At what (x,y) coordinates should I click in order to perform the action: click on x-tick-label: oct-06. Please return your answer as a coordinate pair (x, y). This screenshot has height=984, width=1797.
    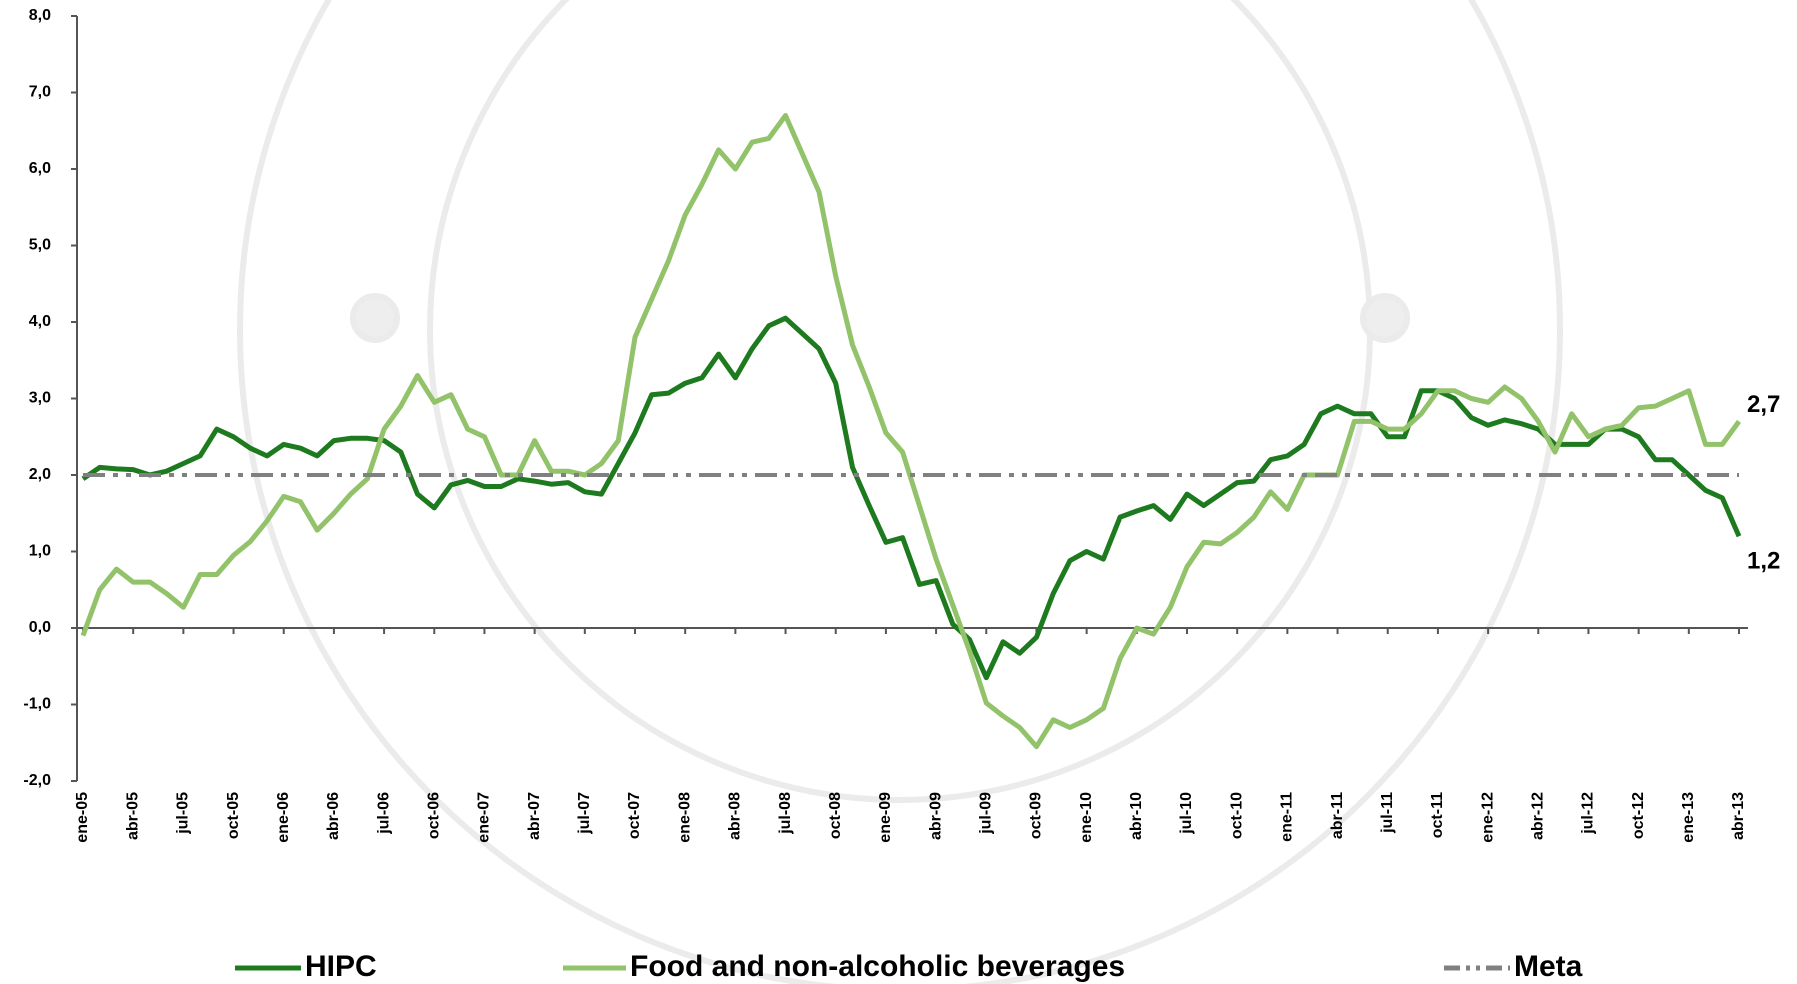
    Looking at the image, I should click on (433, 815).